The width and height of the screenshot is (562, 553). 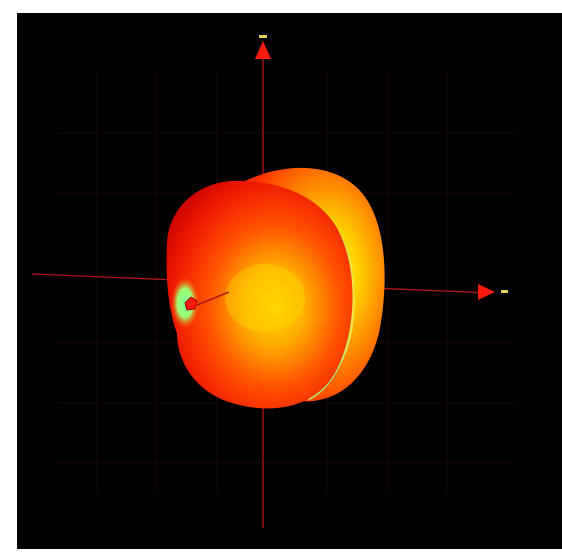 I want to click on x-axis-tick-marker, so click(x=504, y=291).